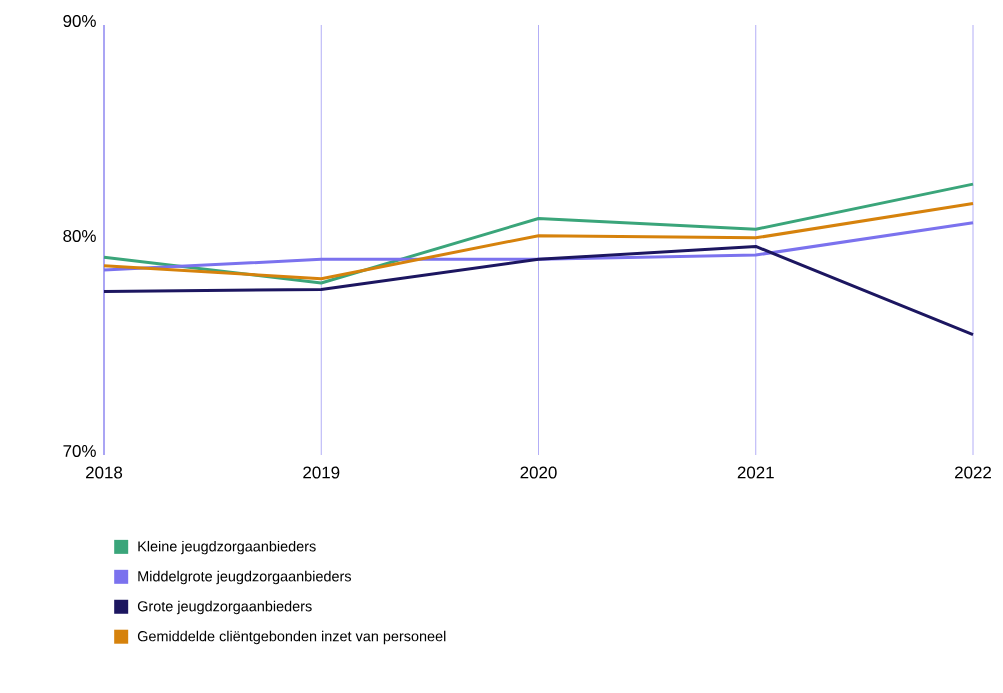 The image size is (1003, 693). I want to click on y-tick-label: 70%, so click(79, 451).